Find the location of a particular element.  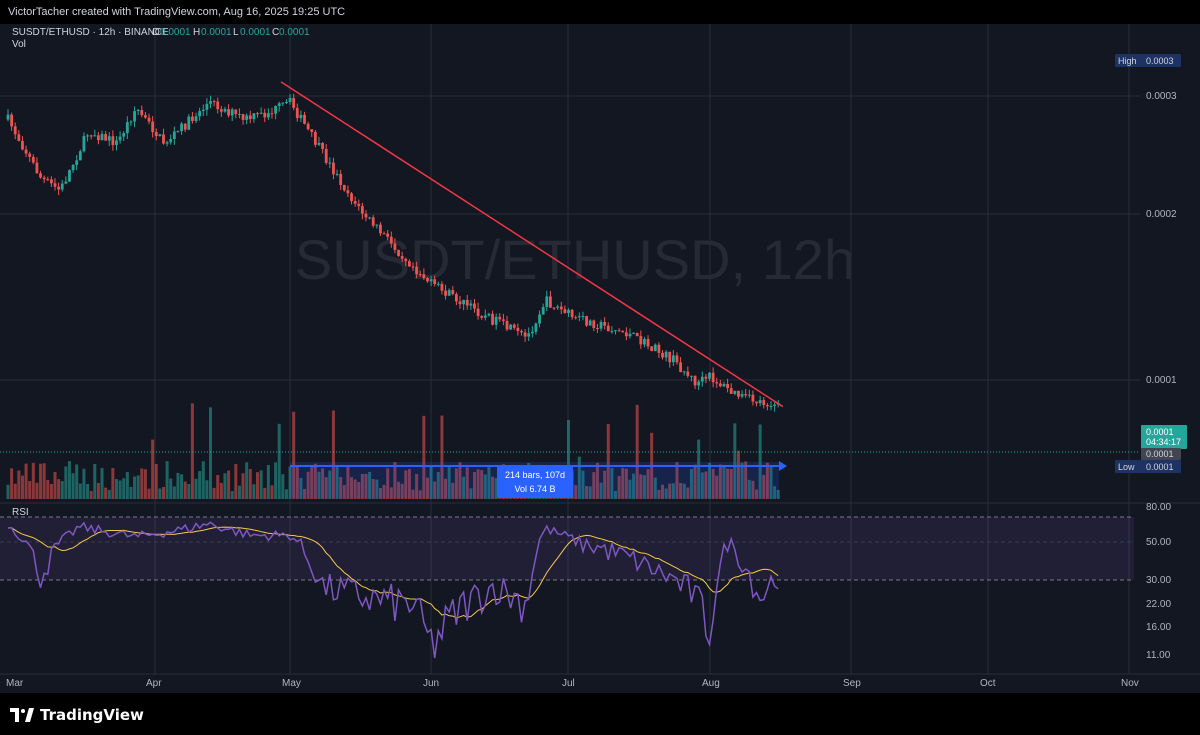

tradingview-logo: TradingView is located at coordinates (77, 715).